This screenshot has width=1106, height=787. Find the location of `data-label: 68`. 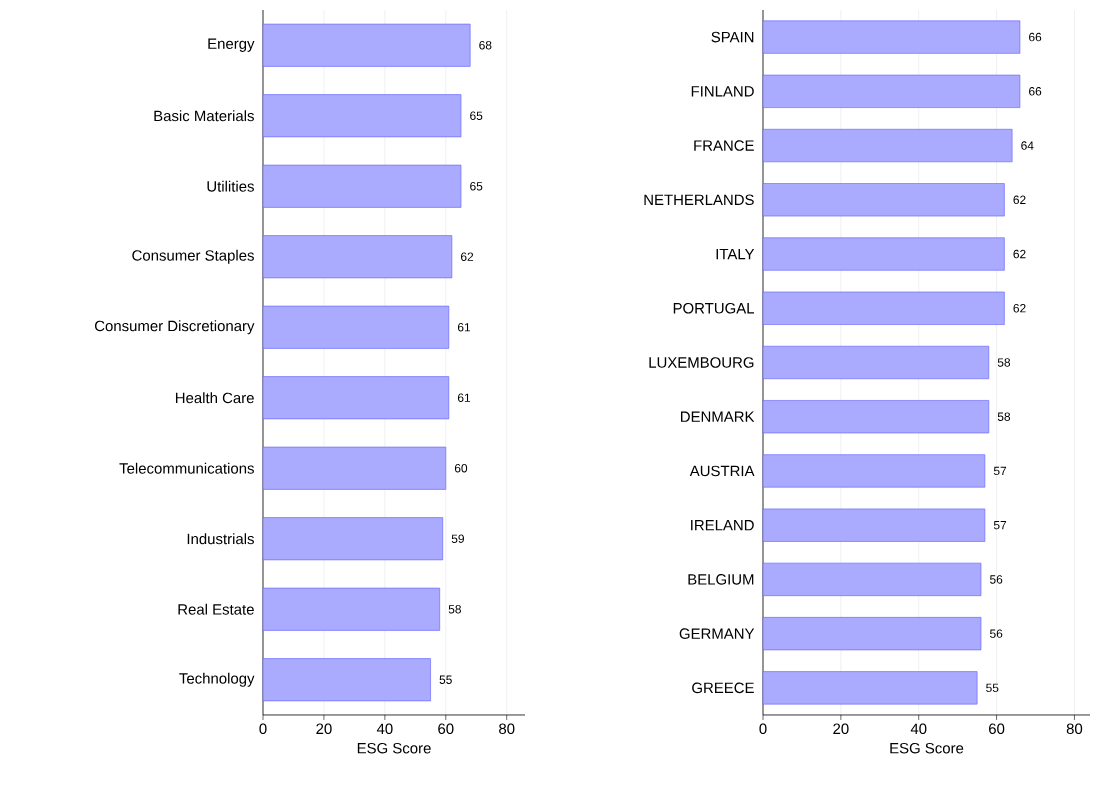

data-label: 68 is located at coordinates (485, 45).